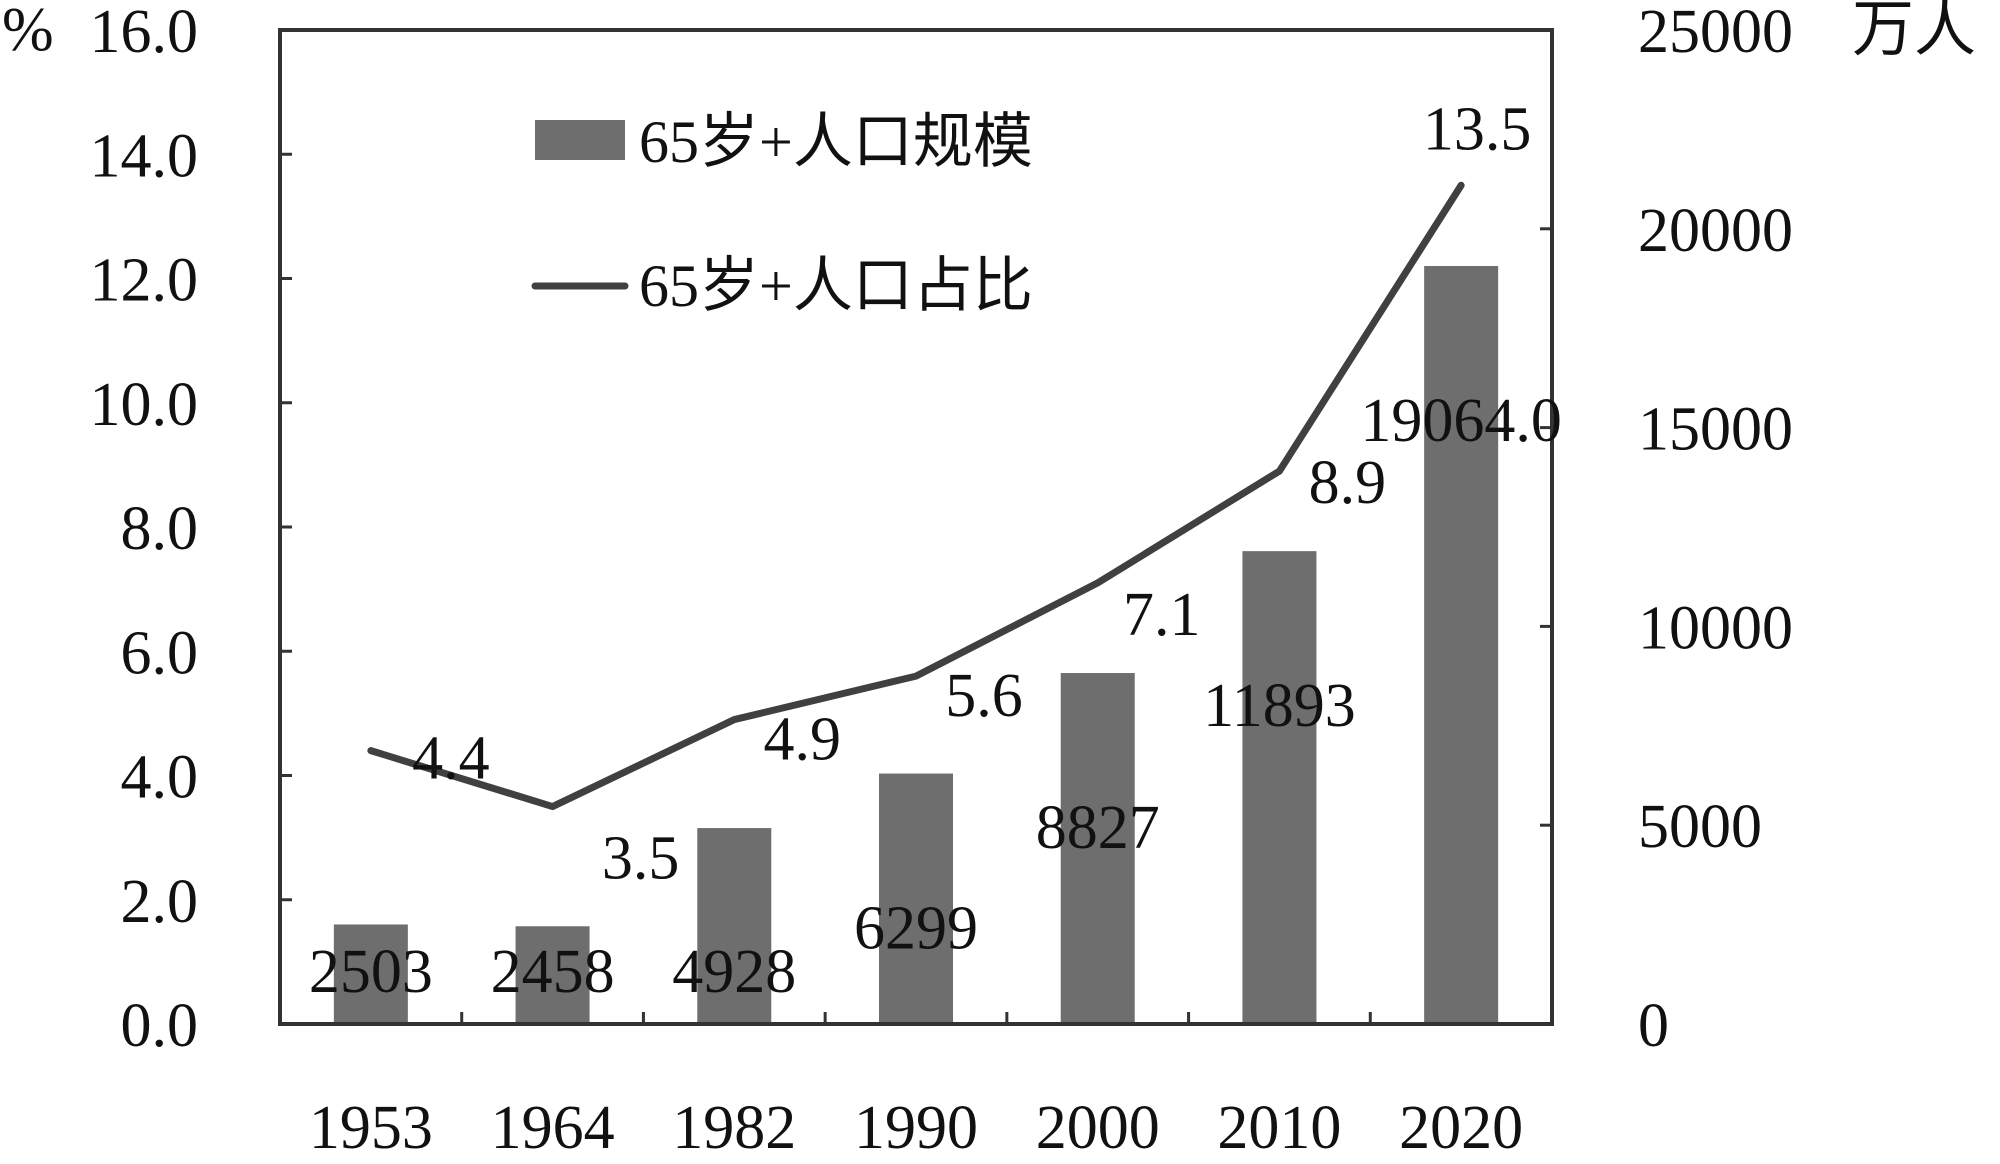 Image resolution: width=2000 pixels, height=1164 pixels. I want to click on line-value-label: 8.9, so click(1348, 483).